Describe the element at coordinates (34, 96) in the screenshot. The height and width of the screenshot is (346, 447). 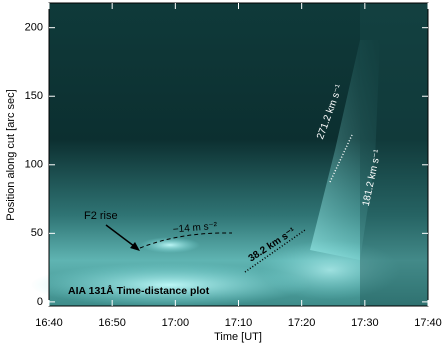
I see `y-tick-label: 150` at that location.